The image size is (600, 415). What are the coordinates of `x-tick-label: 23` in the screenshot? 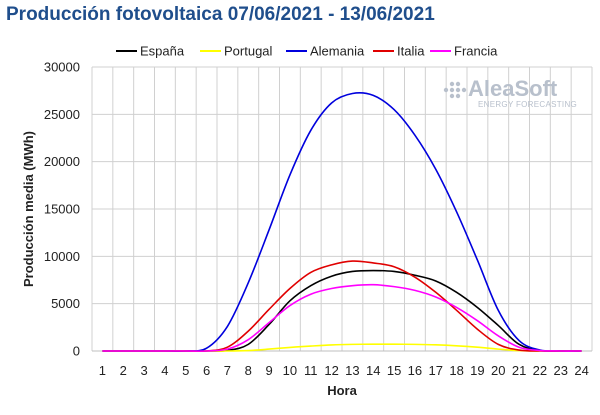 It's located at (561, 370).